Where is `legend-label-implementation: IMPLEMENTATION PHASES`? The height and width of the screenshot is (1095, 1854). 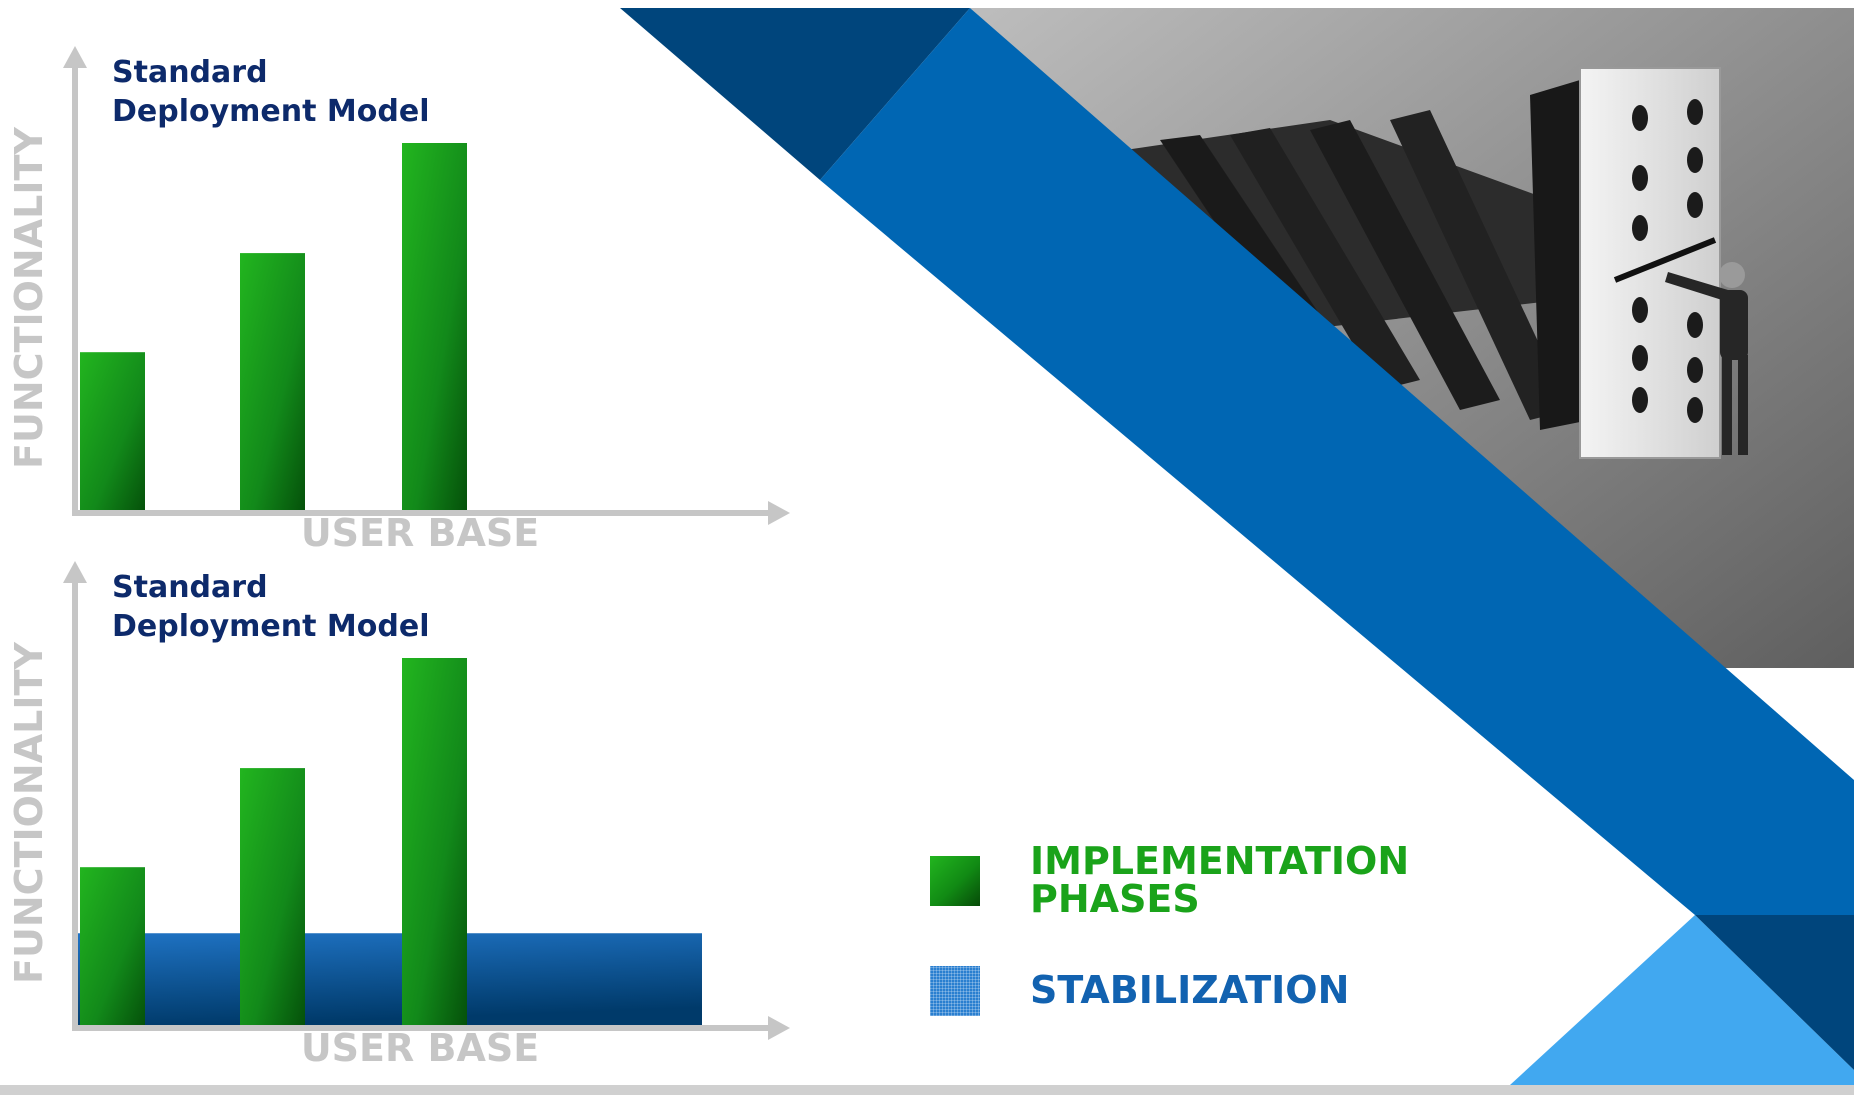
legend-label-implementation: IMPLEMENTATION PHASES is located at coordinates (1220, 880).